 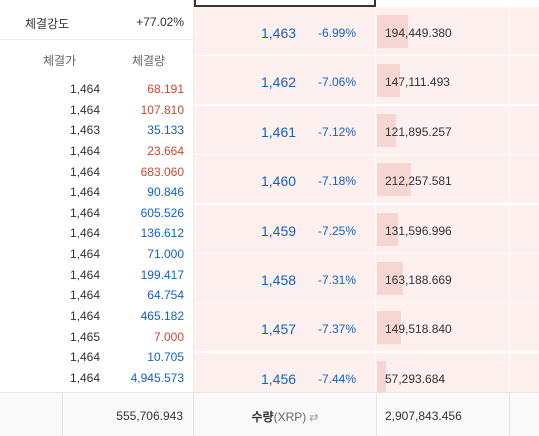 What do you see at coordinates (418, 329) in the screenshot?
I see `ask-quantity: 149,518.840` at bounding box center [418, 329].